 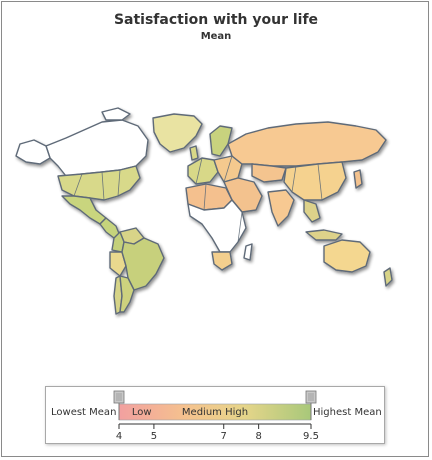 I want to click on region-new-zealand, so click(x=388, y=277).